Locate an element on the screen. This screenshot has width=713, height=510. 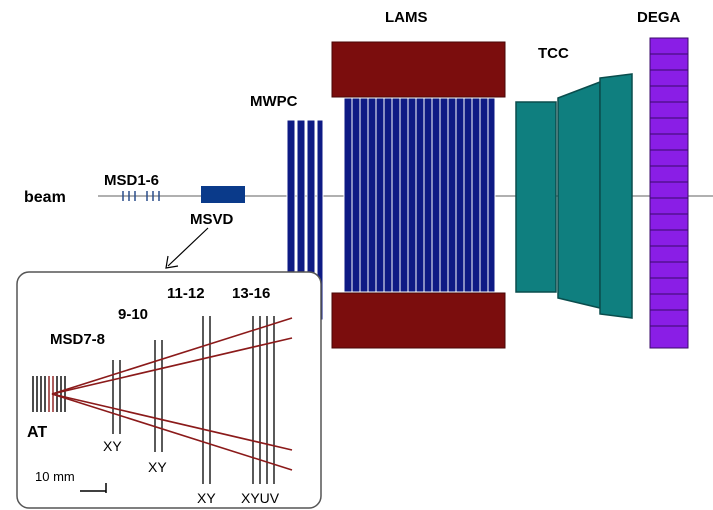
inset-label-msd78: MSD7-8 is located at coordinates (77, 339).